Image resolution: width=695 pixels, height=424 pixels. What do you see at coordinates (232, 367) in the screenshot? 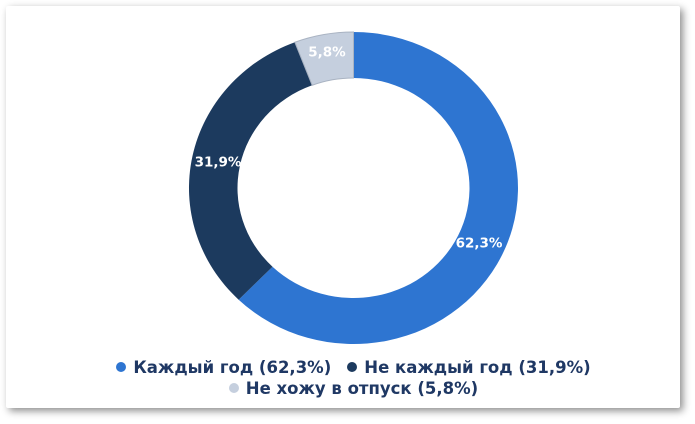
I see `legend-label: Каждый год (62,3%)` at bounding box center [232, 367].